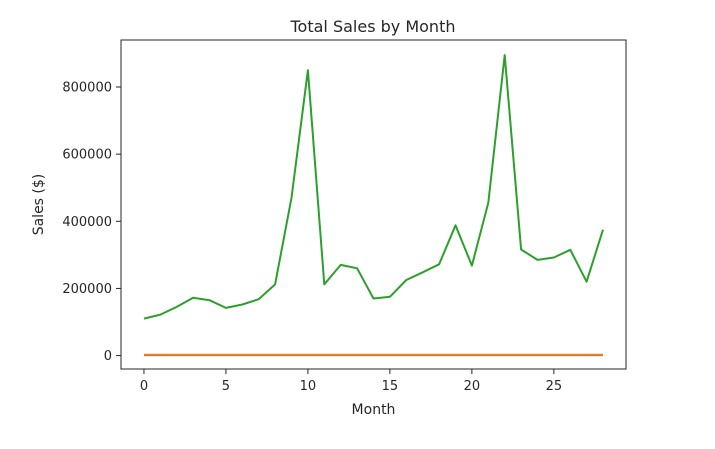 The height and width of the screenshot is (449, 715). I want to click on y-tick-label: 200000, so click(87, 289).